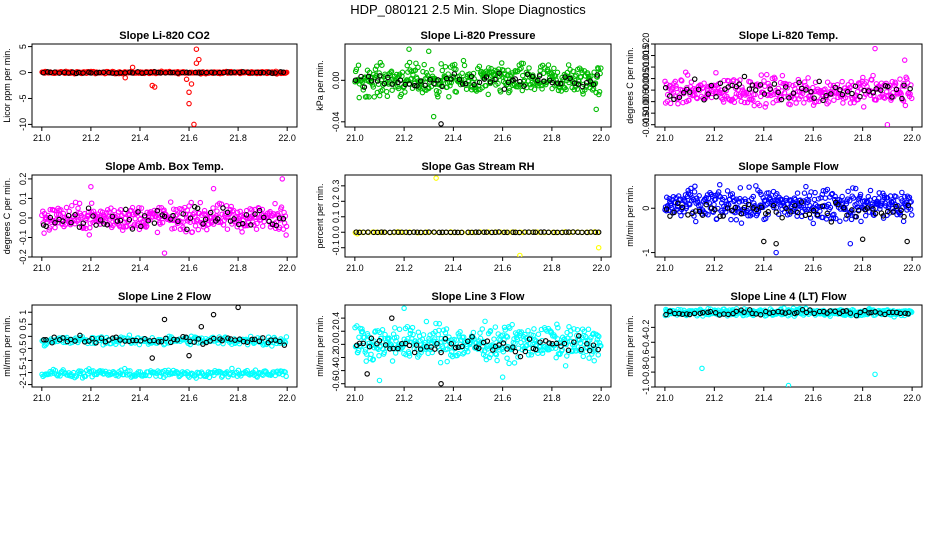 This screenshot has height=540, width=936. Describe the element at coordinates (630, 85) in the screenshot. I see `y-axis-label: degrees C per min.` at that location.